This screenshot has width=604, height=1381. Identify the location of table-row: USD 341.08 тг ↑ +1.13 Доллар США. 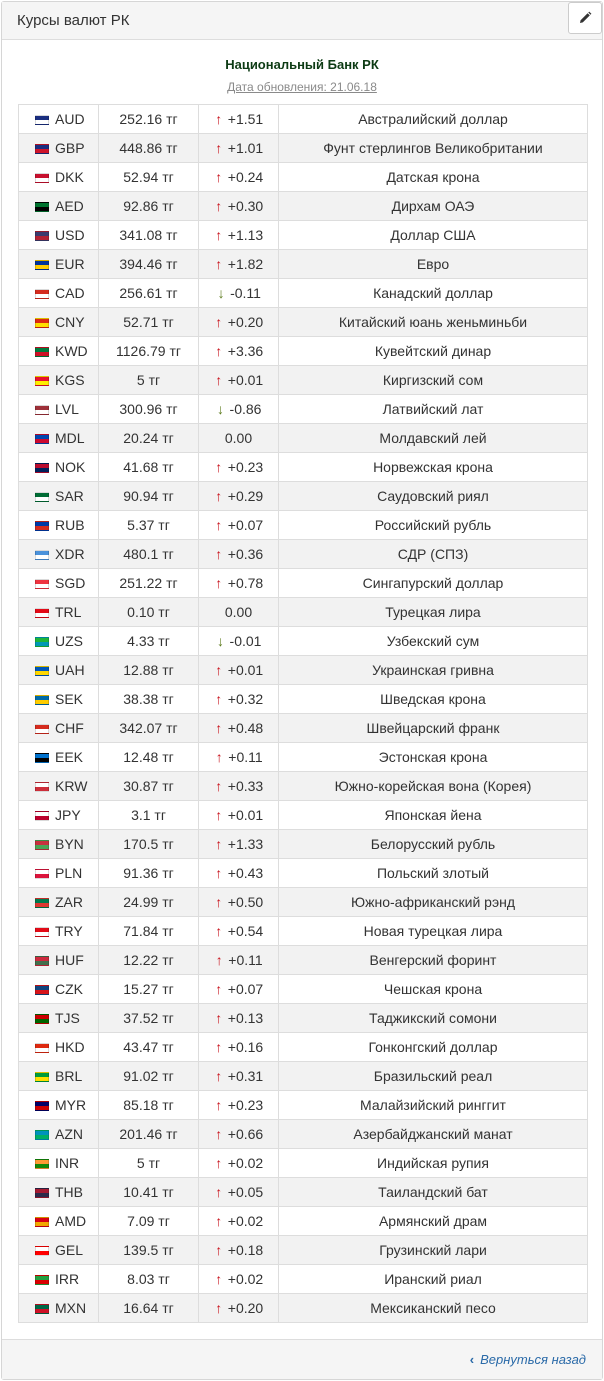
(303, 235).